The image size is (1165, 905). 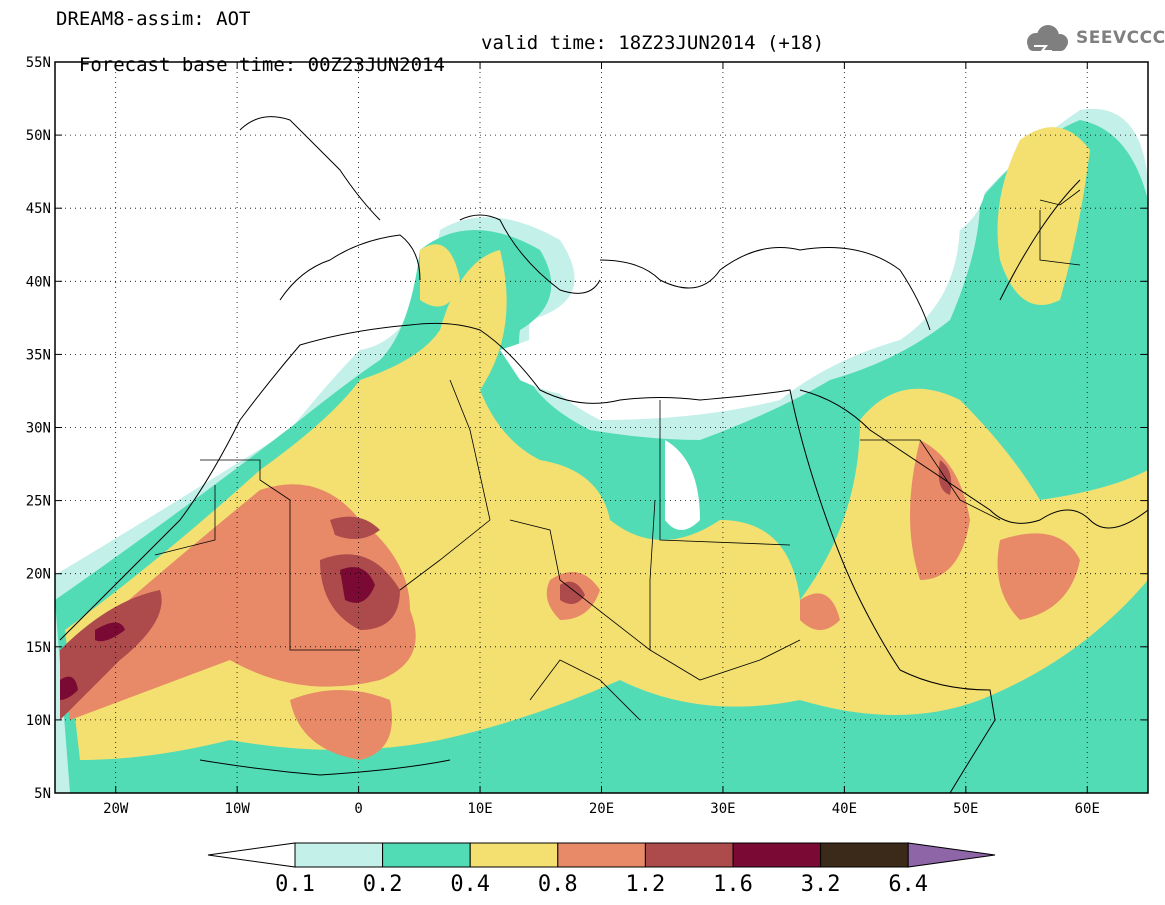 I want to click on valid-time: valid time: 18Z23JUN2014 (+18), so click(x=653, y=43).